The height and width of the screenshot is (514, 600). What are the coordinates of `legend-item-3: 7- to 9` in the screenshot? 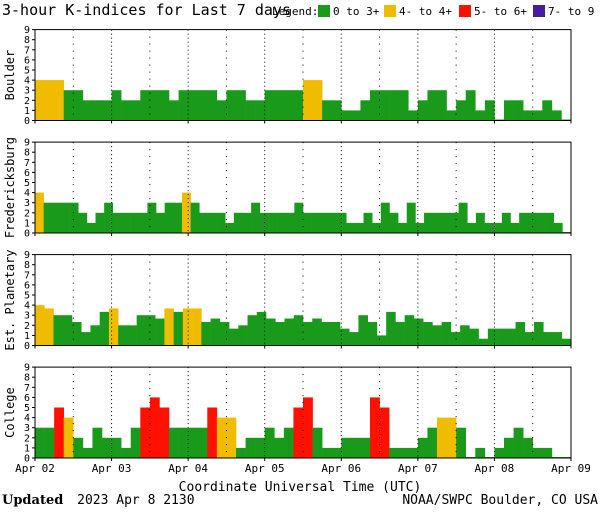 It's located at (571, 11).